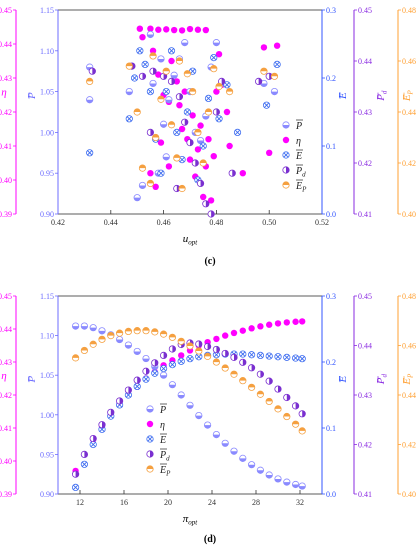 The image size is (416, 550). I want to click on legend-marker-Ep-half, so click(150, 467).